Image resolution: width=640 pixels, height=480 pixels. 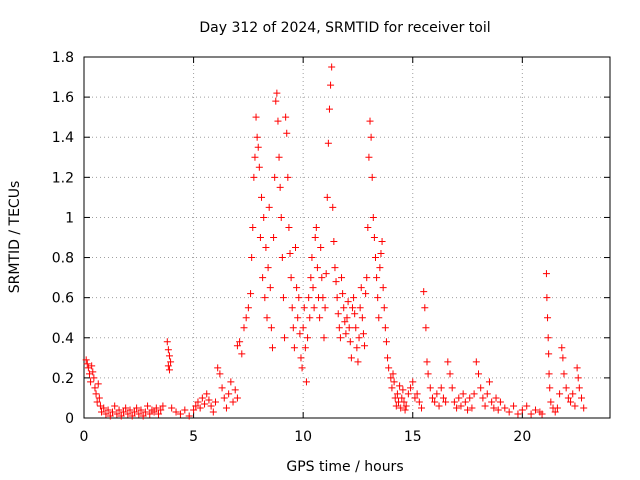 I want to click on y-tick-label: 1.2, so click(x=63, y=178).